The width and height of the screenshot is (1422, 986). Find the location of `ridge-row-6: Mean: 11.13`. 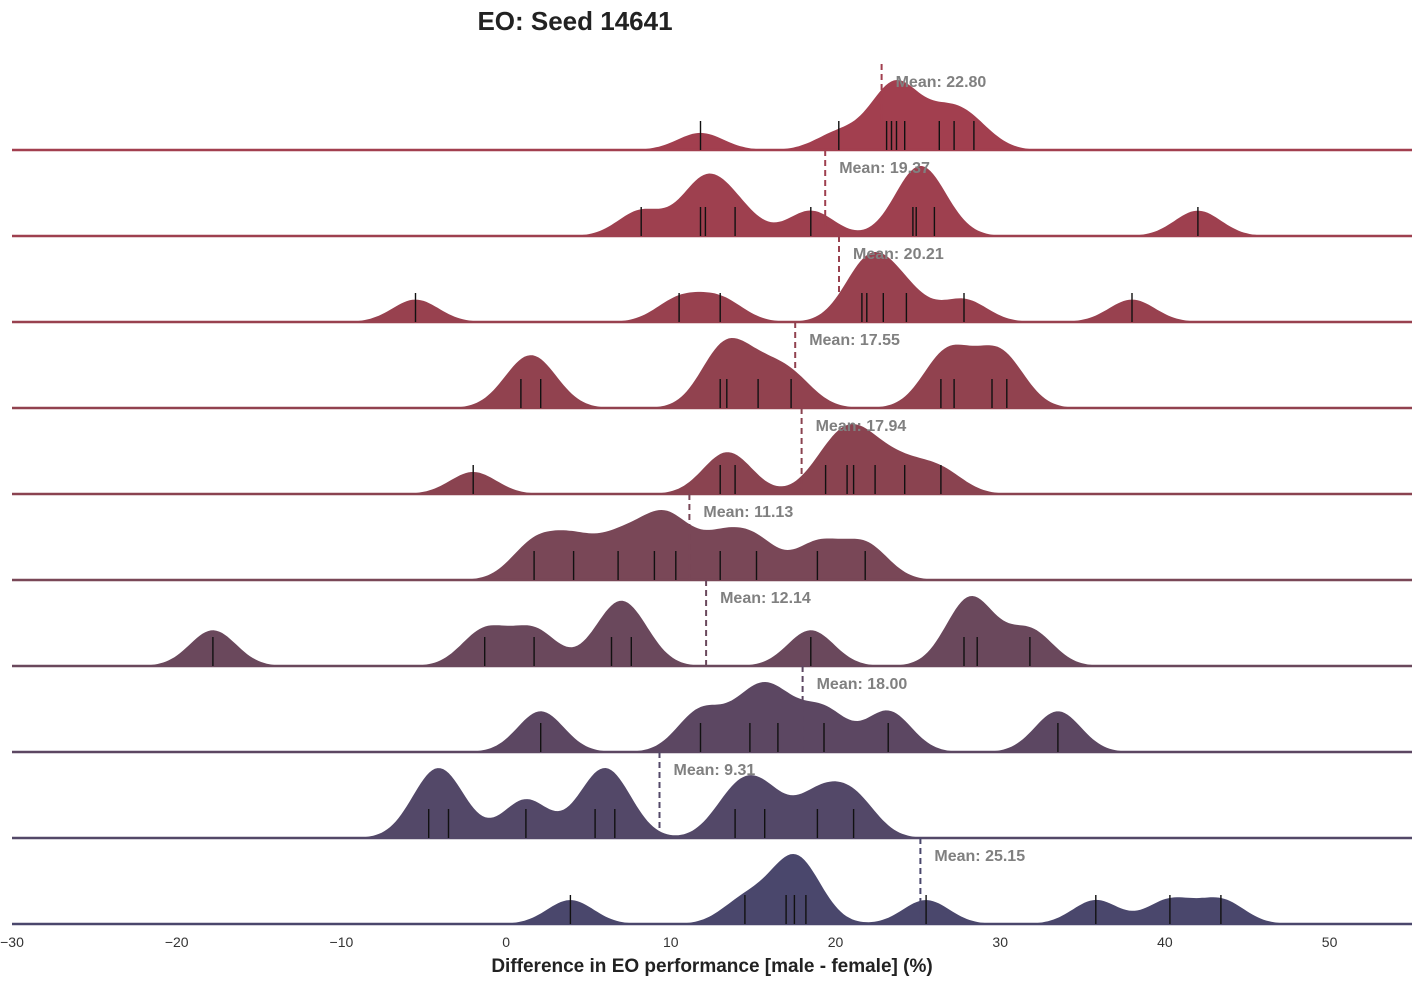

ridge-row-6: Mean: 11.13 is located at coordinates (712, 538).